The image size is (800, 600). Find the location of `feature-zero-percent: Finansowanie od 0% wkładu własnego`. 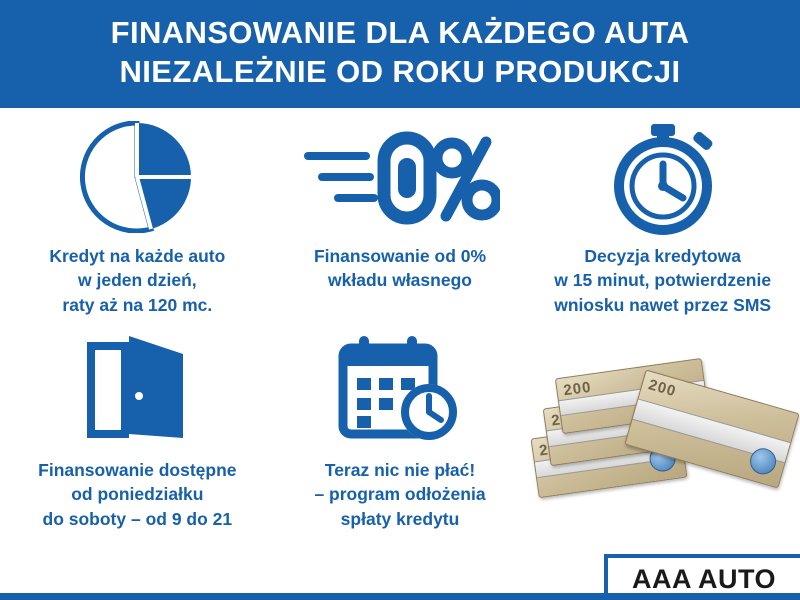

feature-zero-percent: Finansowanie od 0% wkładu własnego is located at coordinates (400, 224).